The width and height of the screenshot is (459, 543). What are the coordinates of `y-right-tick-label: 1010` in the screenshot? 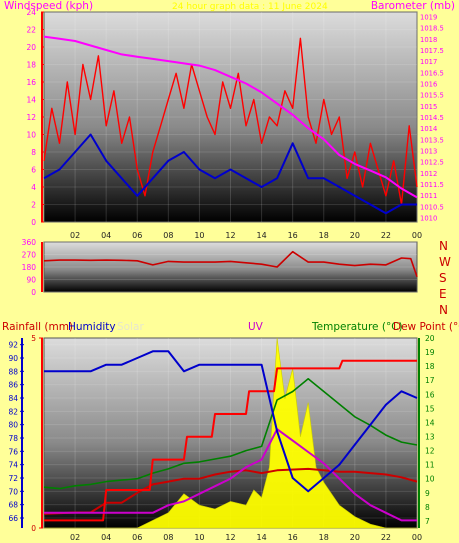 It's located at (428, 219).